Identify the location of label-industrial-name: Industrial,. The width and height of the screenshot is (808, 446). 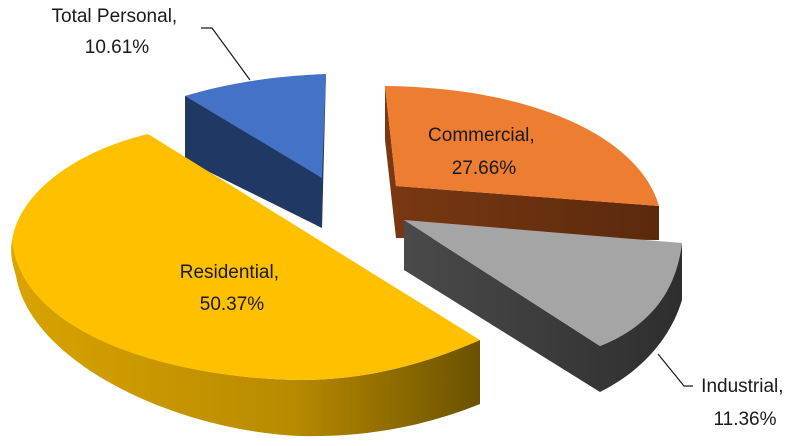
(742, 386).